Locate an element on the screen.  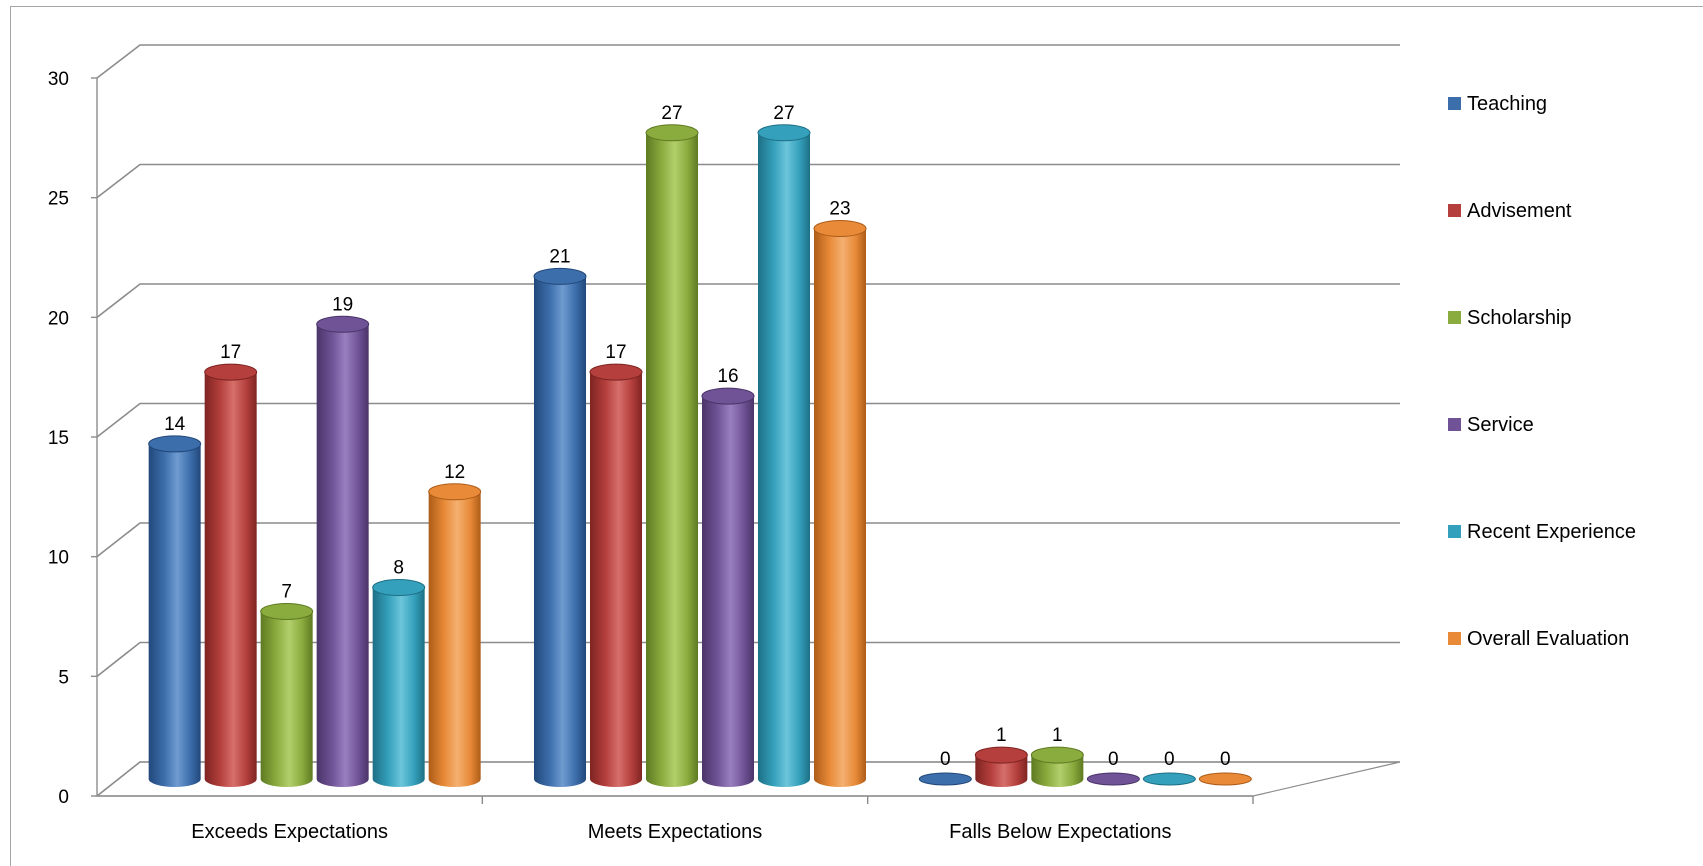
legend-item-overall-evaluation: Overall Evaluation is located at coordinates (1538, 639).